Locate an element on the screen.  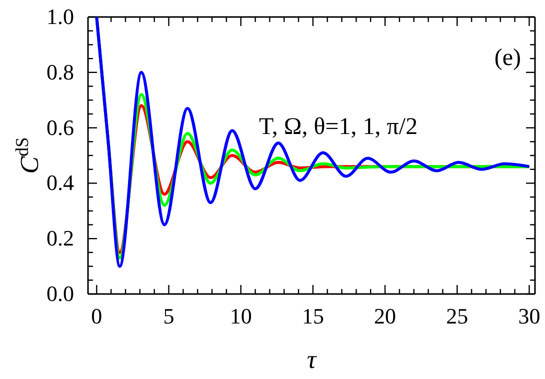
x-tick-label: 10 is located at coordinates (241, 316).